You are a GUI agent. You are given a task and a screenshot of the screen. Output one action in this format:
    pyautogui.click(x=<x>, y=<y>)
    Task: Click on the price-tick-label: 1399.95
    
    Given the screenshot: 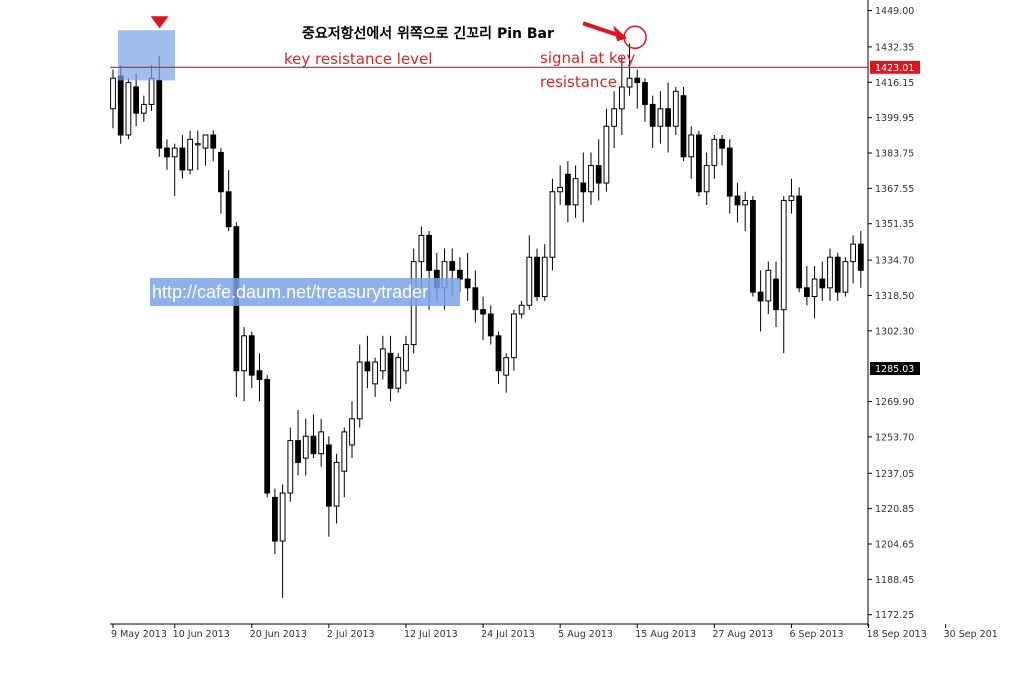 What is the action you would take?
    pyautogui.click(x=894, y=118)
    